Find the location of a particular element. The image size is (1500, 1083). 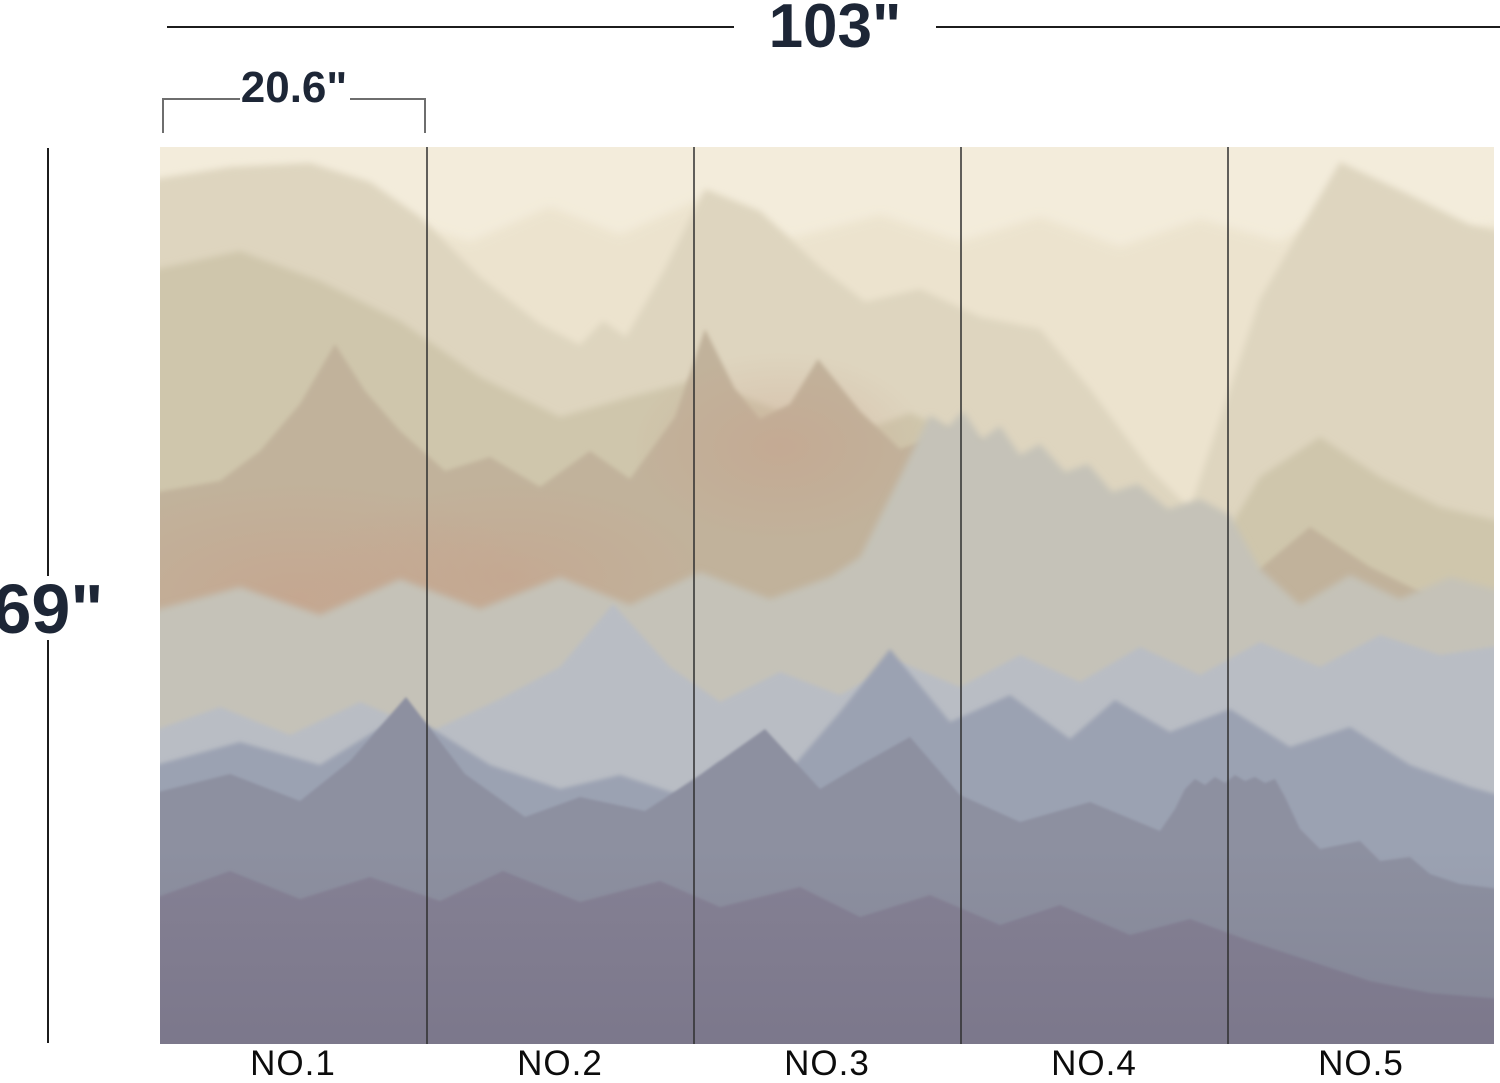

panel-label-no5: NO.5 is located at coordinates (1361, 1063).